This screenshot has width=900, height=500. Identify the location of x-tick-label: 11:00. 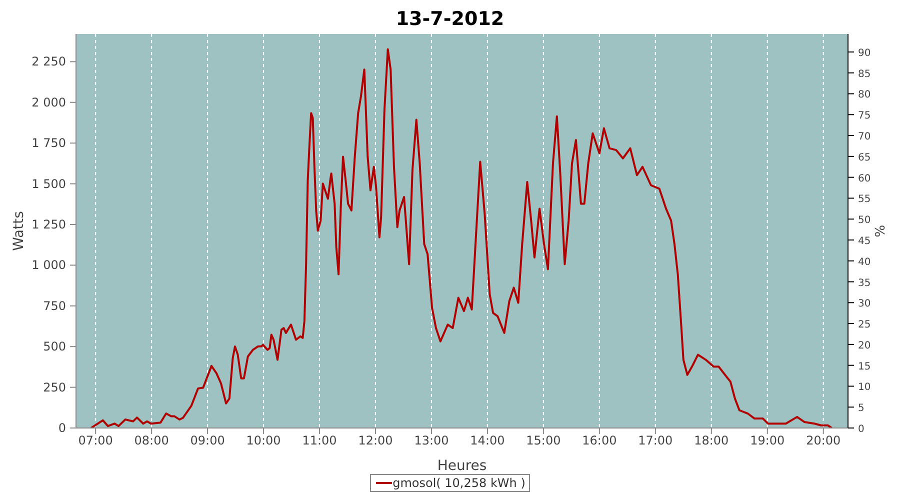
(319, 441).